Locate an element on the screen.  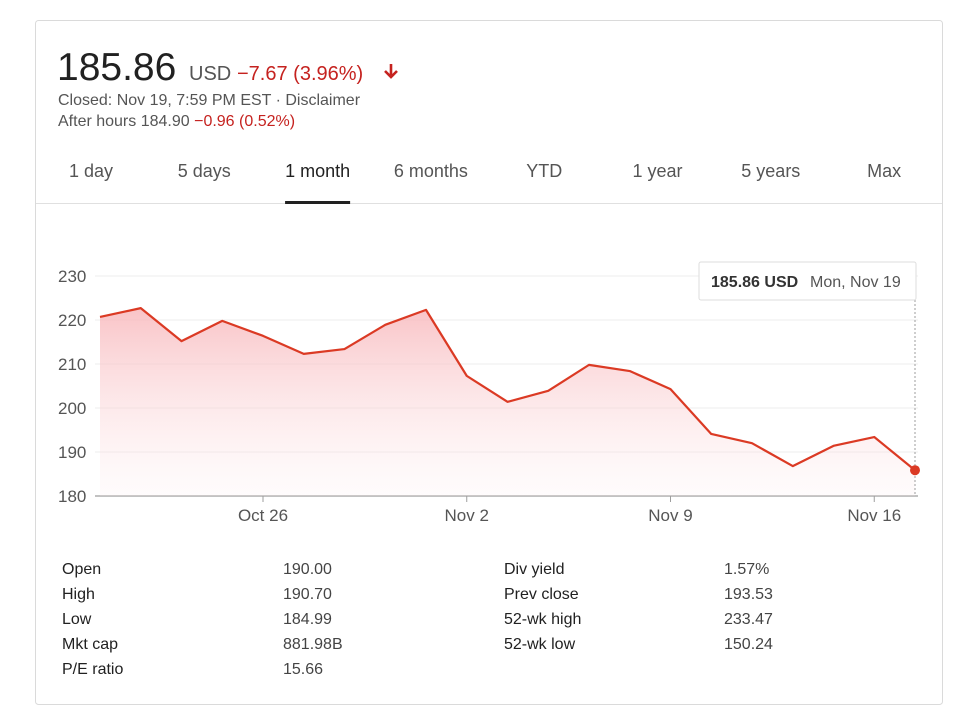
after-hours-price: After hours 184.90 is located at coordinates (124, 121).